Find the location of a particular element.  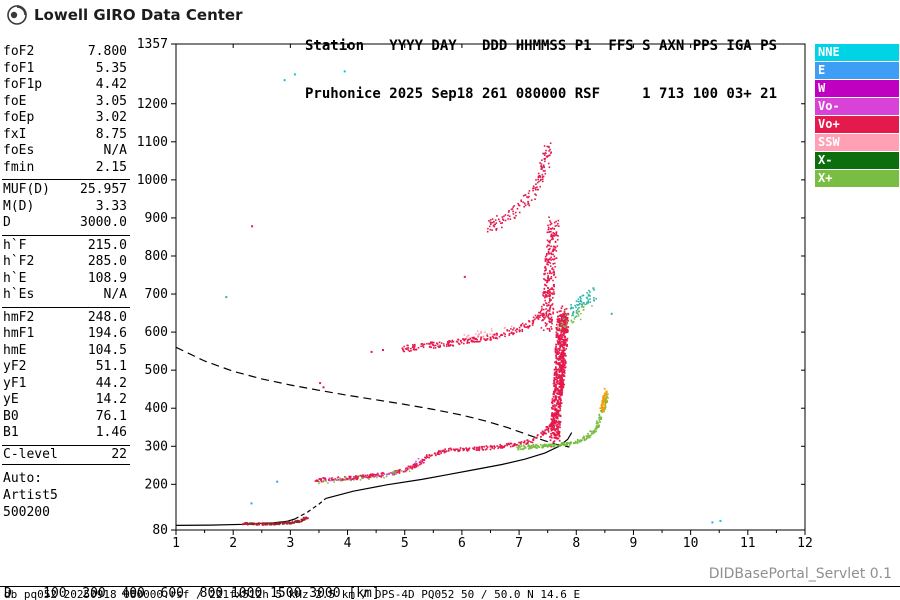

param-row-hF2: h`F2 285.0 is located at coordinates (66, 262).